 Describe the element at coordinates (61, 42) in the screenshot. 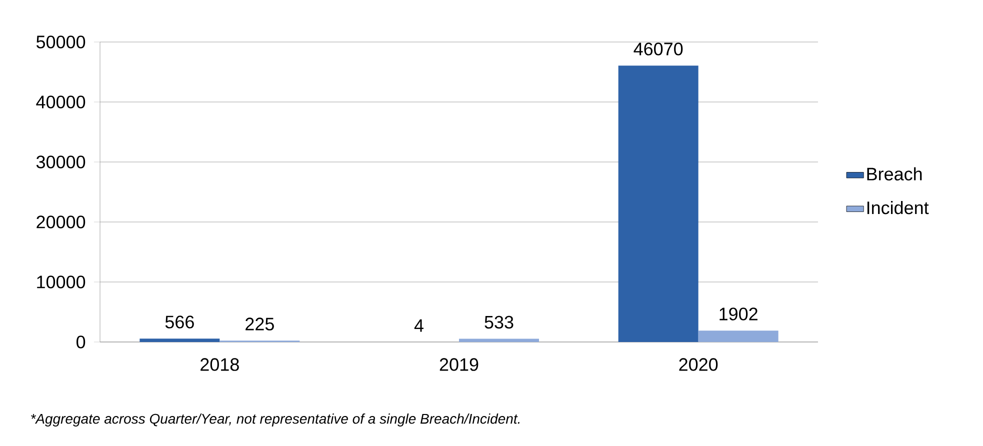

I see `y-tick-label: 50000` at that location.